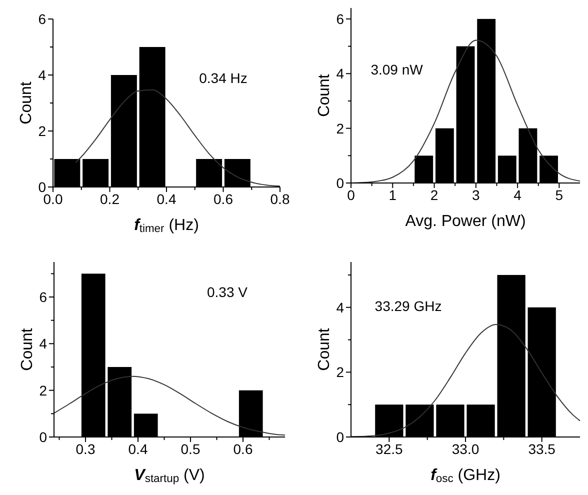  I want to click on x-tick-label: 0.3, so click(86, 449).